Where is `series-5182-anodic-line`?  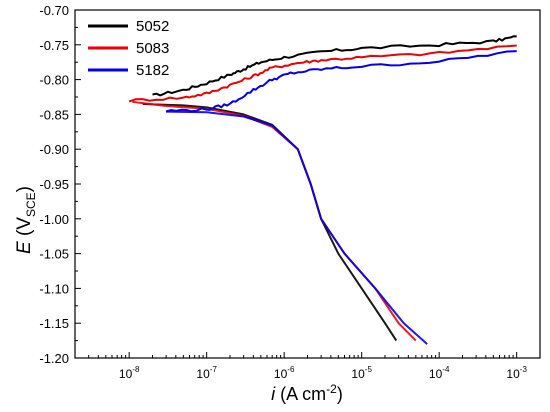 series-5182-anodic-line is located at coordinates (341, 81).